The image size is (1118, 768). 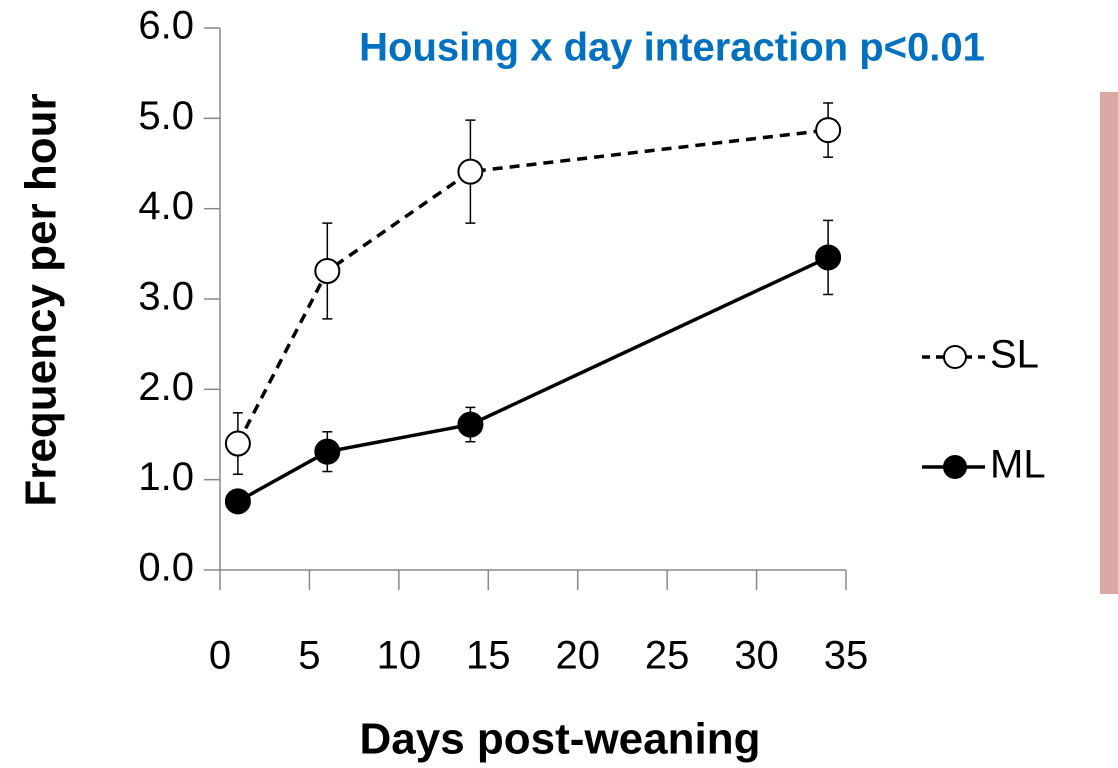 What do you see at coordinates (166, 26) in the screenshot?
I see `y-tick-label: 6.0` at bounding box center [166, 26].